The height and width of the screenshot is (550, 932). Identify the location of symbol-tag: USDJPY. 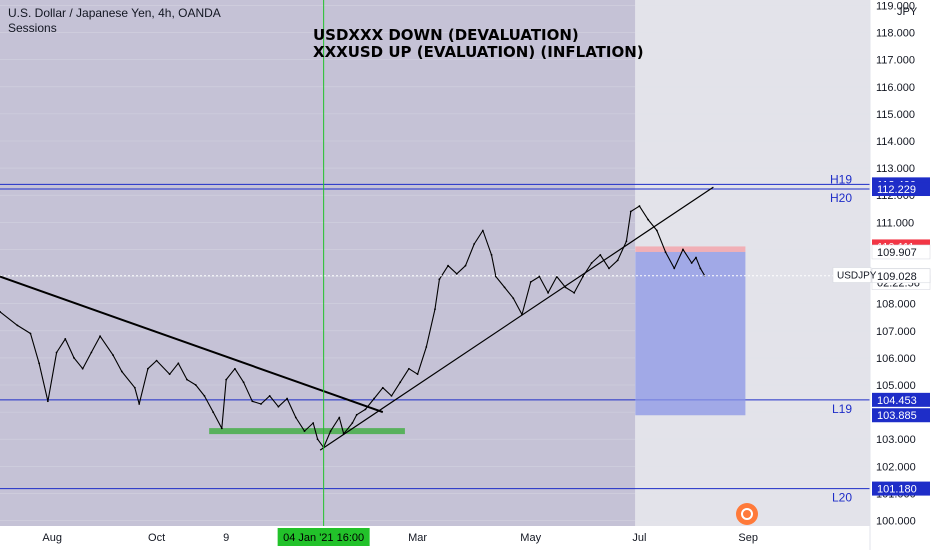
(857, 276).